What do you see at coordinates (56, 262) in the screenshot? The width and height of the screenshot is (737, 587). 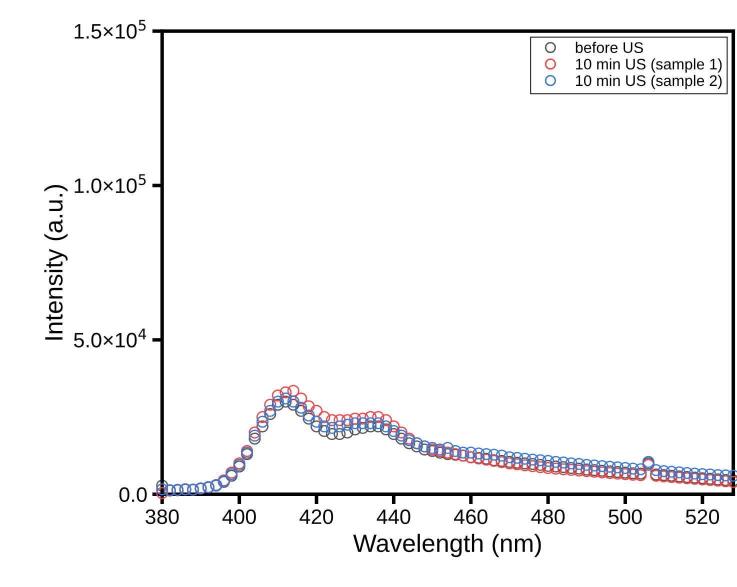 I see `y-axis-title: Intensity (a.u.)` at bounding box center [56, 262].